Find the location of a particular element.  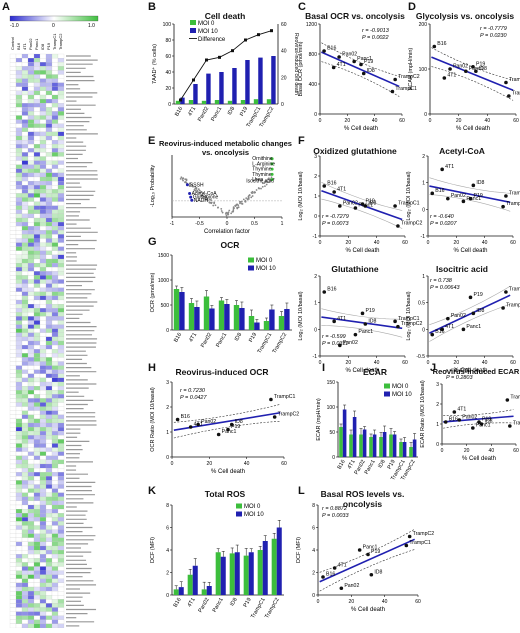

y-axis-label: OCR (pmol/min) is located at coordinates (153, 292).